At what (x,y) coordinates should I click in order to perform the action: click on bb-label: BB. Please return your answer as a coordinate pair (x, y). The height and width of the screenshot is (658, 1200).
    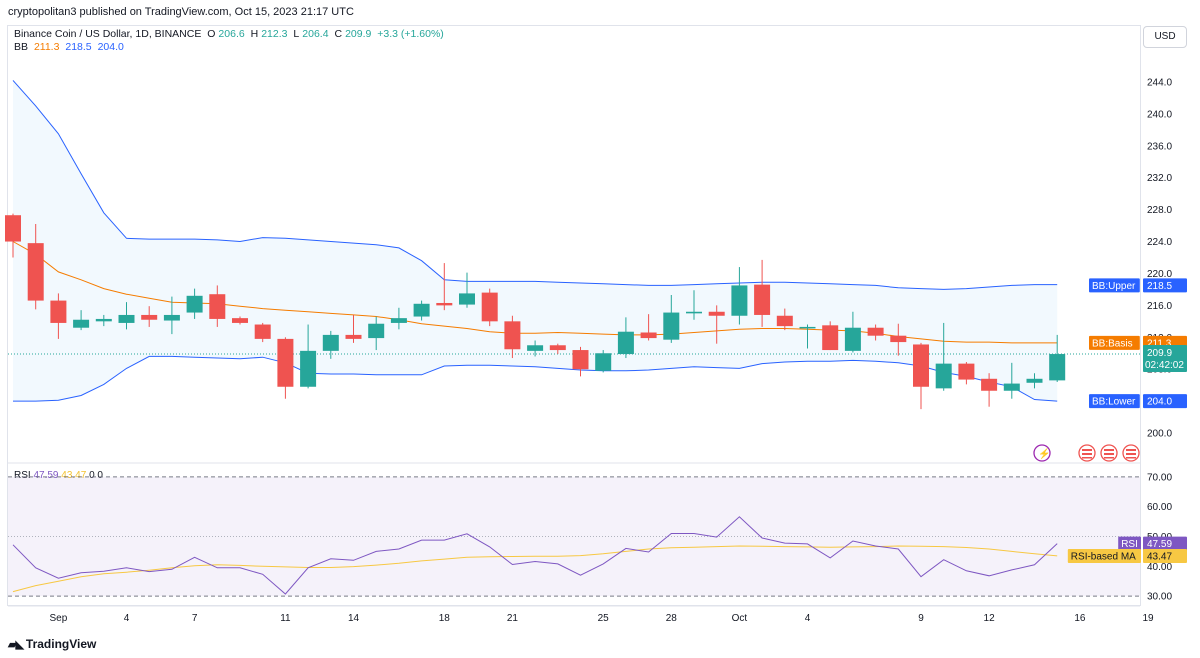
    Looking at the image, I should click on (21, 47).